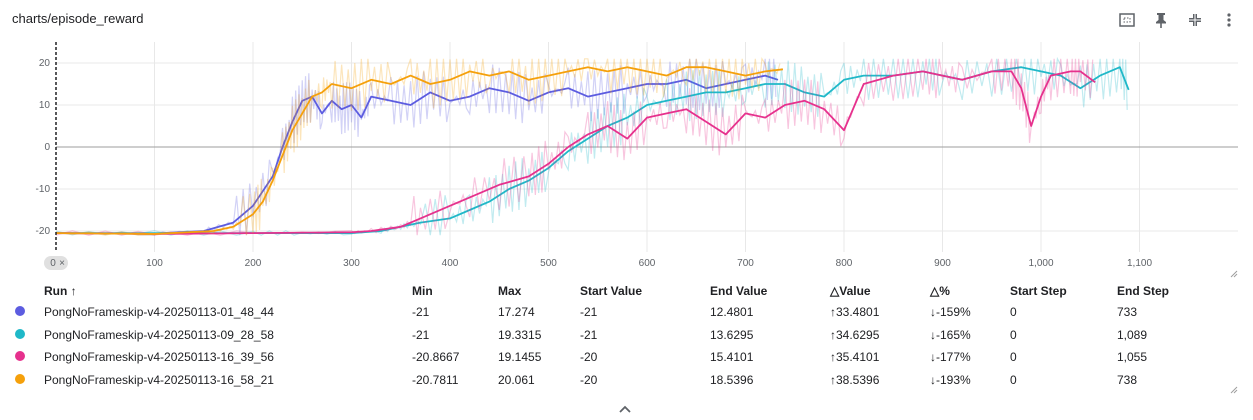  What do you see at coordinates (516, 312) in the screenshot?
I see `run-max: 17.274` at bounding box center [516, 312].